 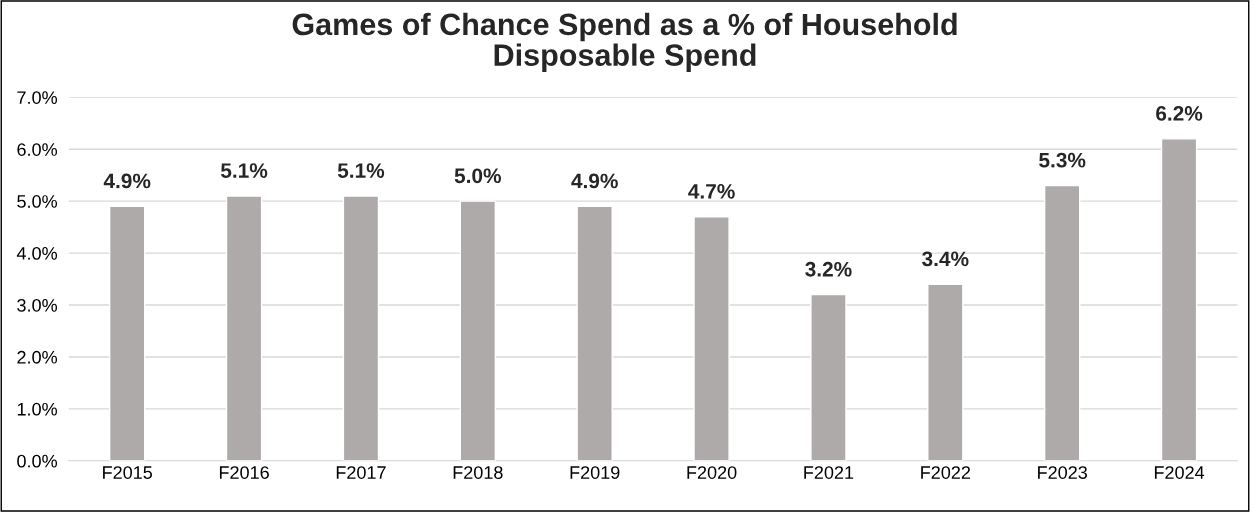 I want to click on y-tick-label: 5.0%, so click(x=37, y=201).